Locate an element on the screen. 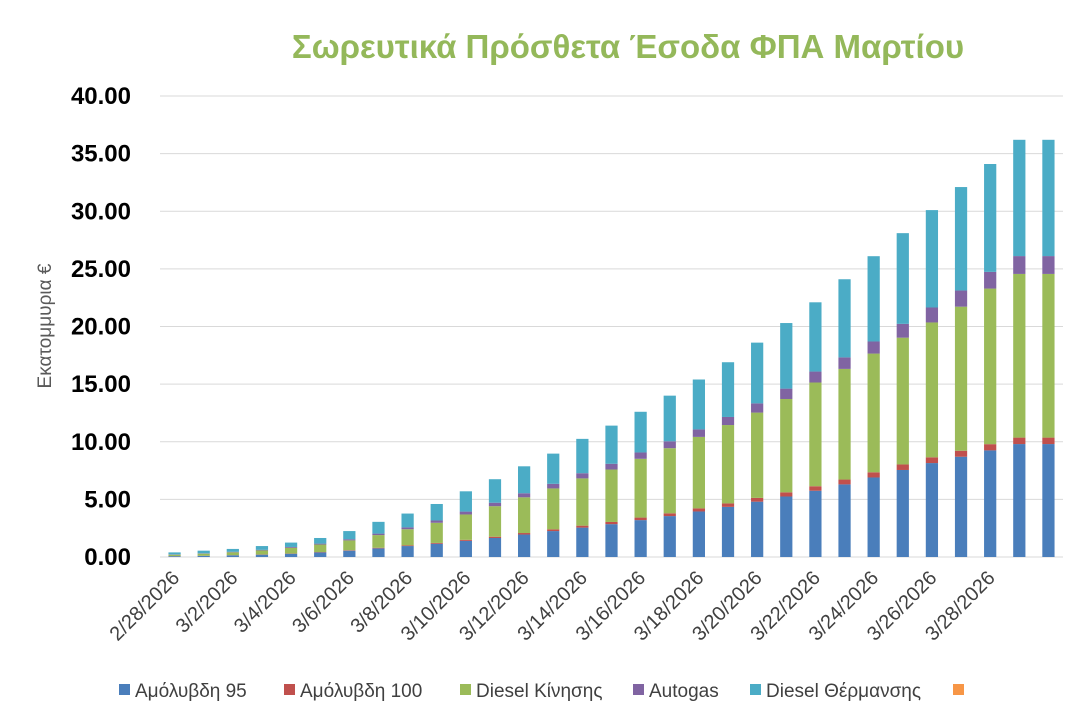 This screenshot has width=1082, height=723. y-tick-label: 15.00 is located at coordinates (101, 384).